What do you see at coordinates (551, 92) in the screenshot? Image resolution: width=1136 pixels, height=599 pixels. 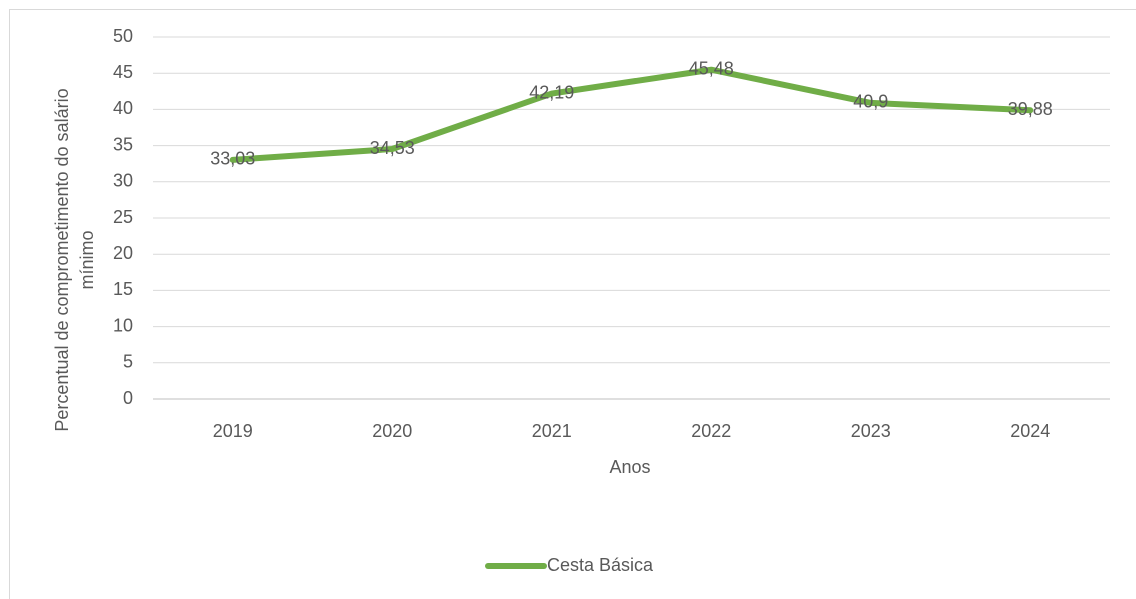 I see `data-label: 42,19` at bounding box center [551, 92].